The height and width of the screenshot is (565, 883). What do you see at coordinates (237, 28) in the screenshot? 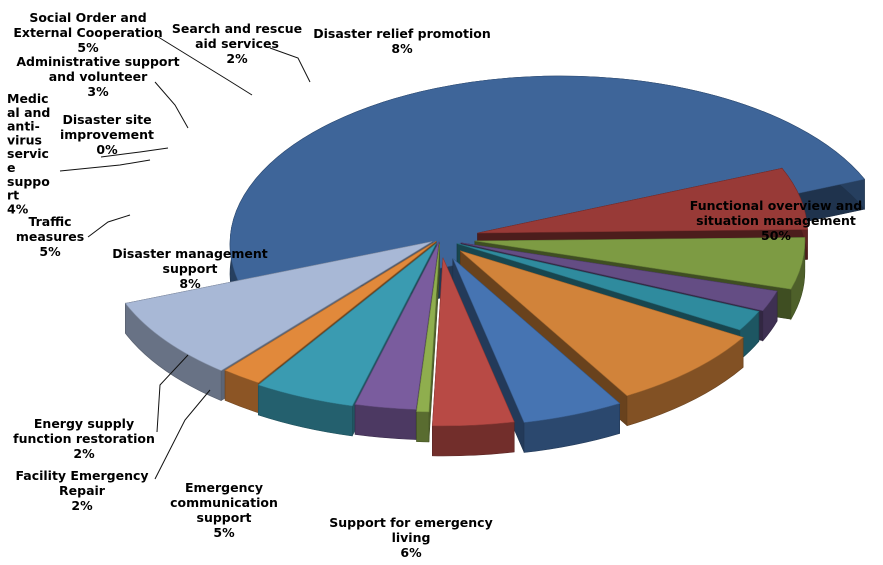
I see `slice-label-line: Search and rescue` at bounding box center [237, 28].